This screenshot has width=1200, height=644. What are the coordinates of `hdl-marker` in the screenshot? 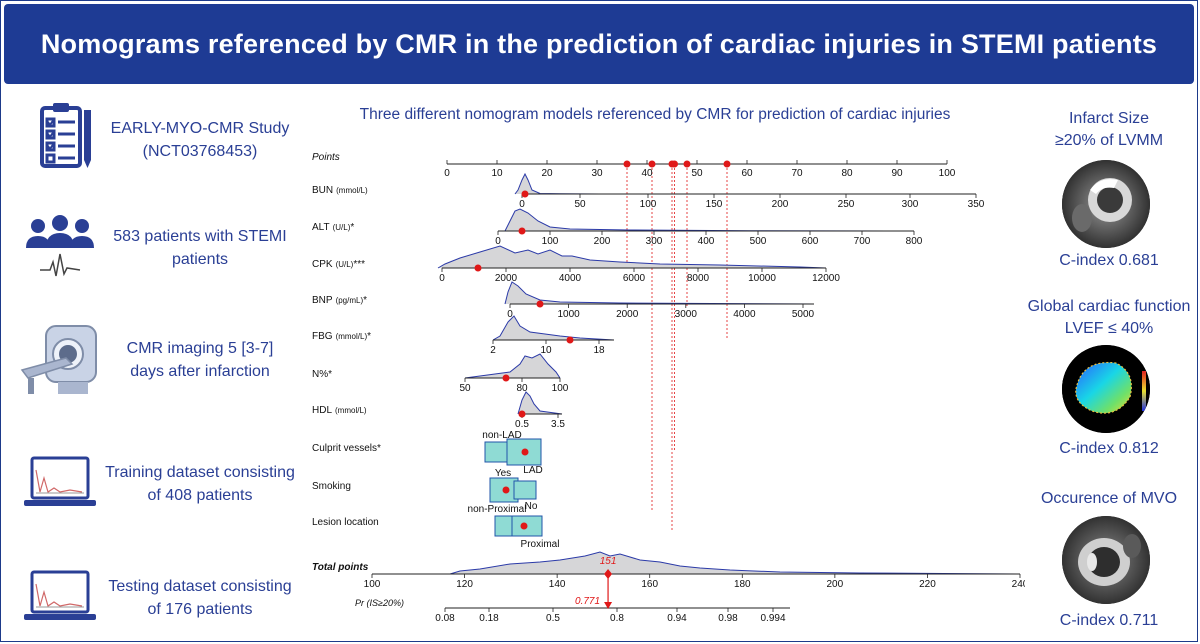 It's located at (522, 414).